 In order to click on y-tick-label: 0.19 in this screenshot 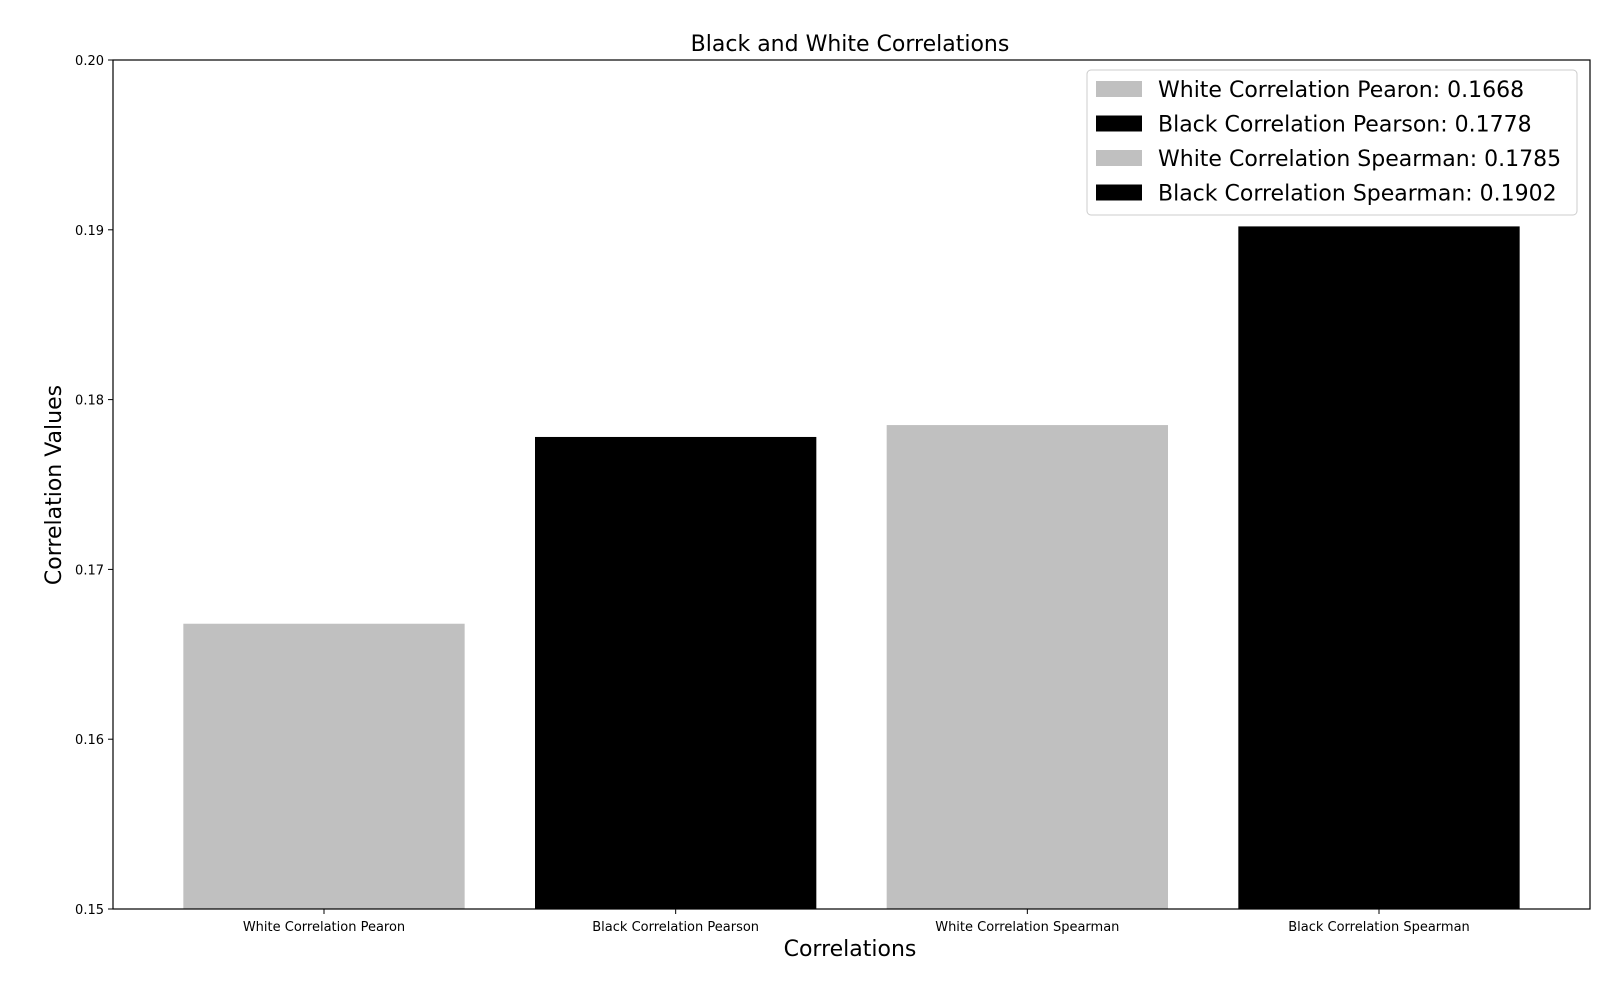, I will do `click(89, 231)`.